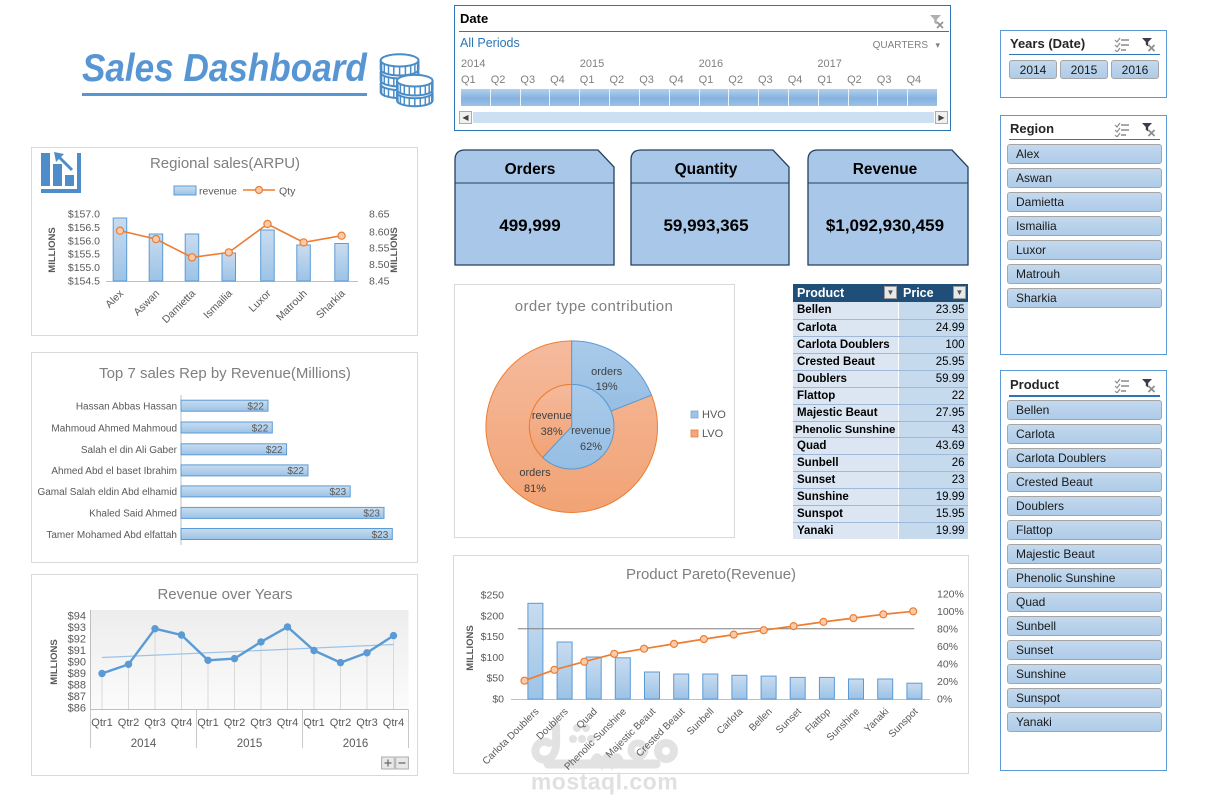  Describe the element at coordinates (904, 723) in the screenshot. I see `svg-text: Sunspot` at that location.